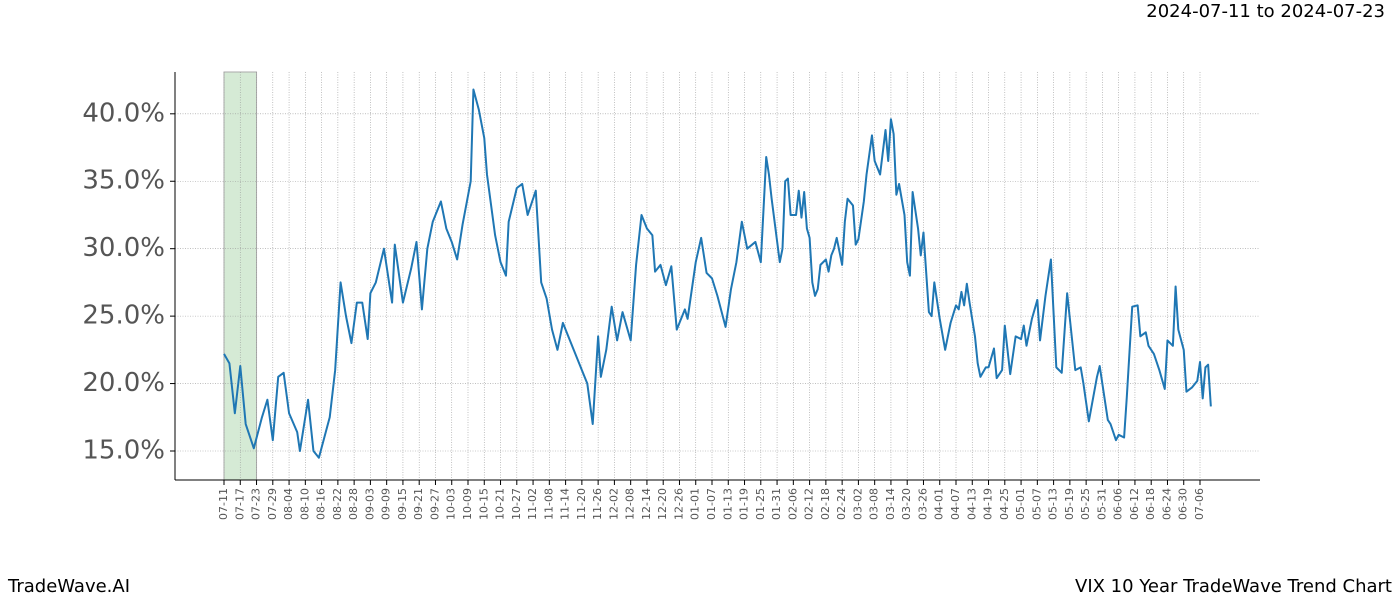 This screenshot has height=600, width=1400. I want to click on x-tick-label: 01-25, so click(760, 504).